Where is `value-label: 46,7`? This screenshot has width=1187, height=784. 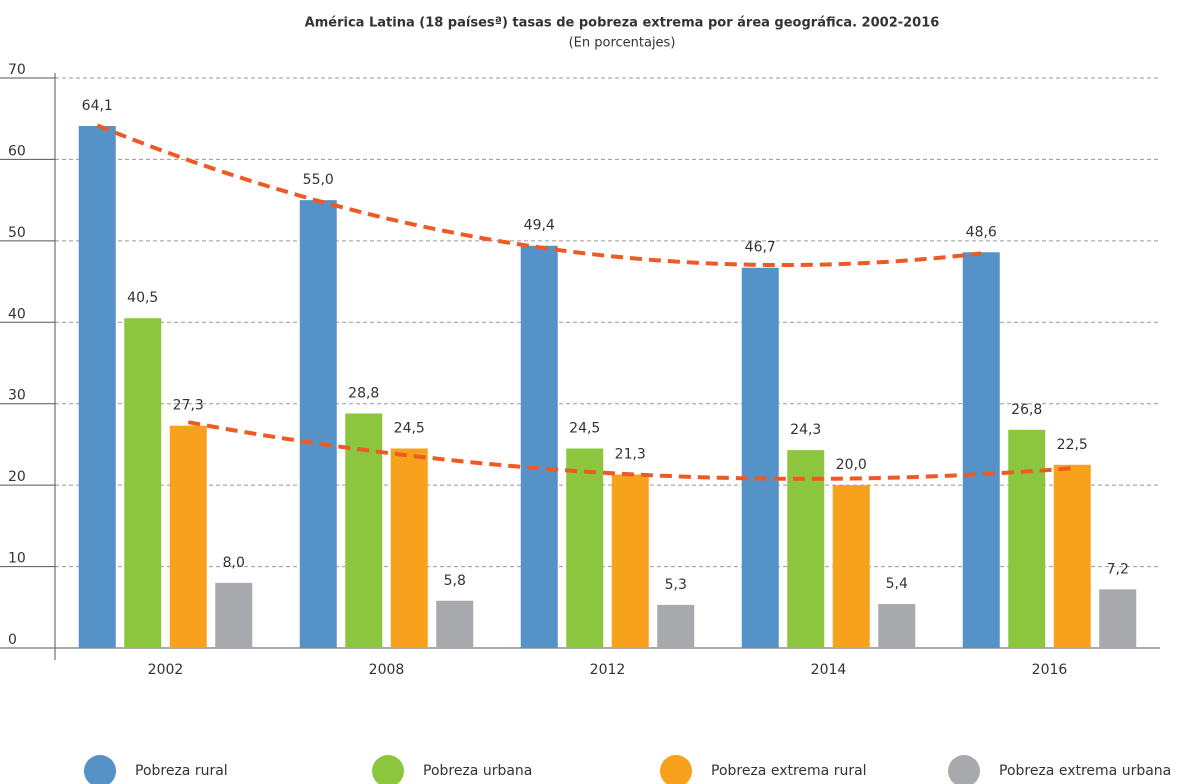 value-label: 46,7 is located at coordinates (760, 248).